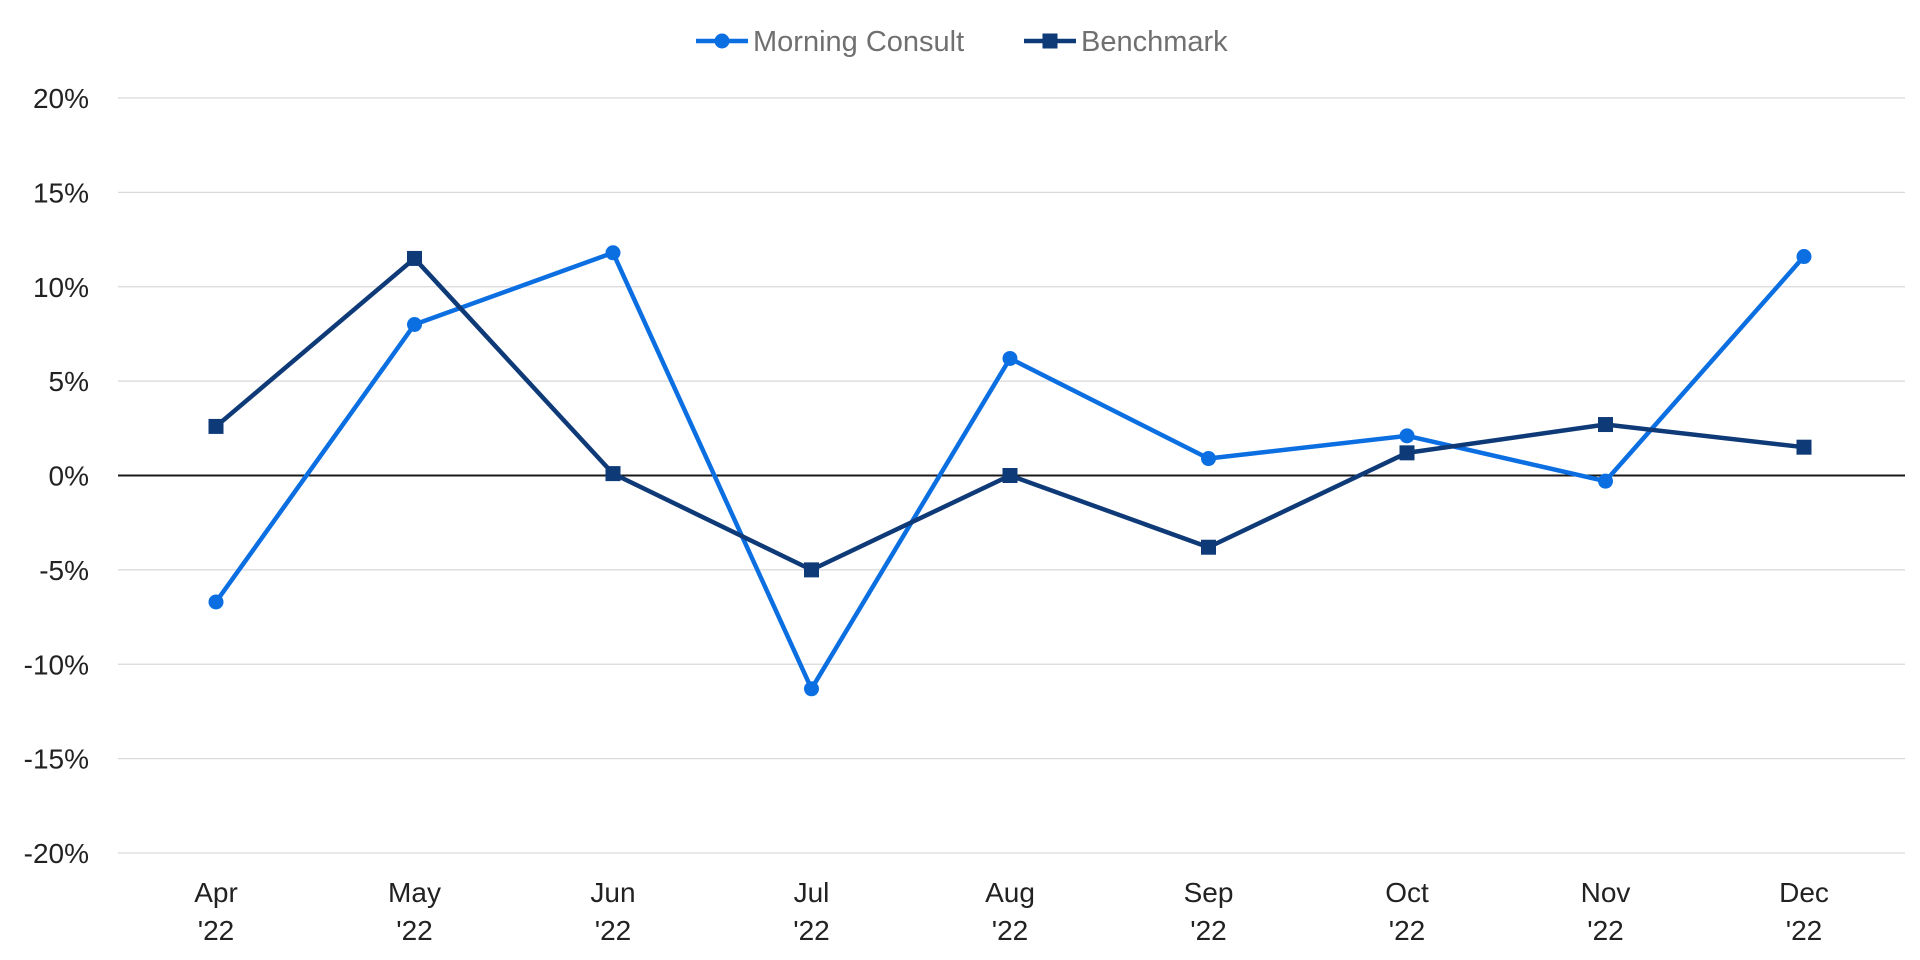  I want to click on y-tick-label: -15%, so click(56, 759).